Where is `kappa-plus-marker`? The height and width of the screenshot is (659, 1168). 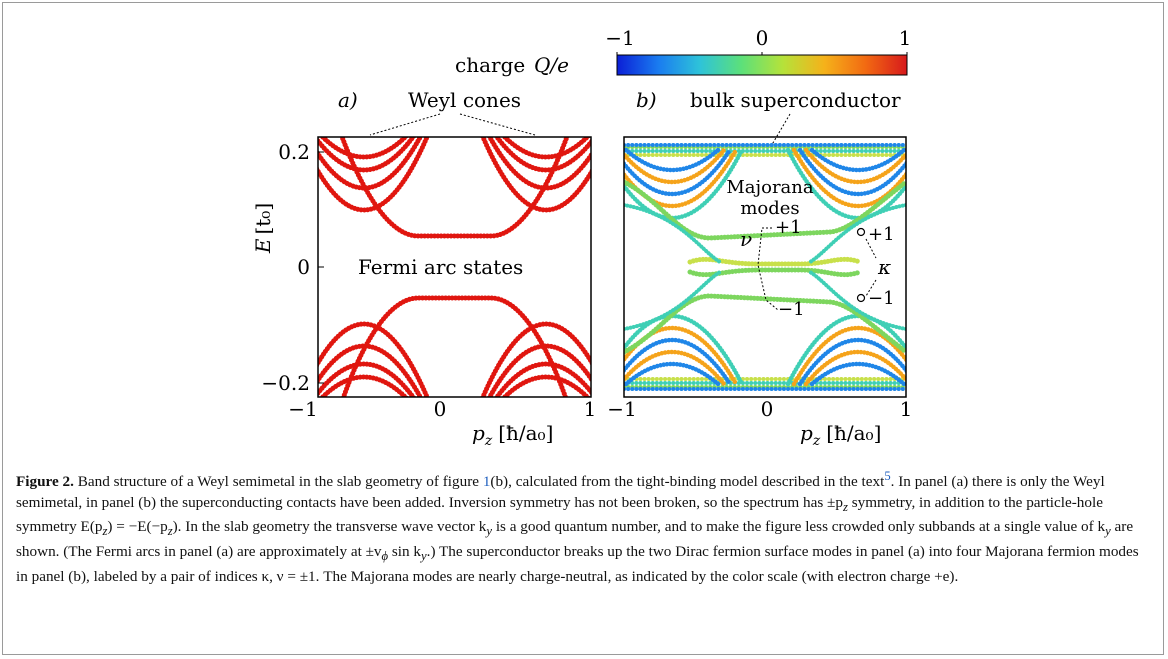 kappa-plus-marker is located at coordinates (861, 232).